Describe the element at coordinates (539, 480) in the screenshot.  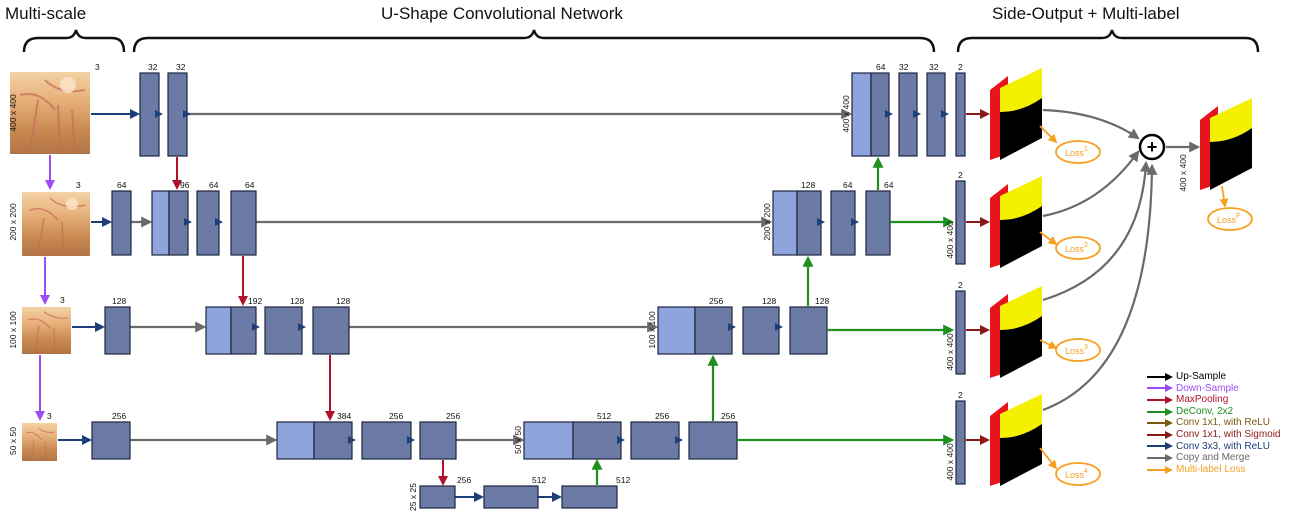
I see `ch-b2: 512` at that location.